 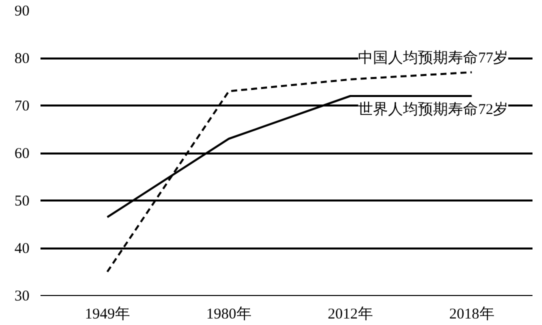 What do you see at coordinates (433, 109) in the screenshot?
I see `series-label: 世界人均预期寿命72岁` at bounding box center [433, 109].